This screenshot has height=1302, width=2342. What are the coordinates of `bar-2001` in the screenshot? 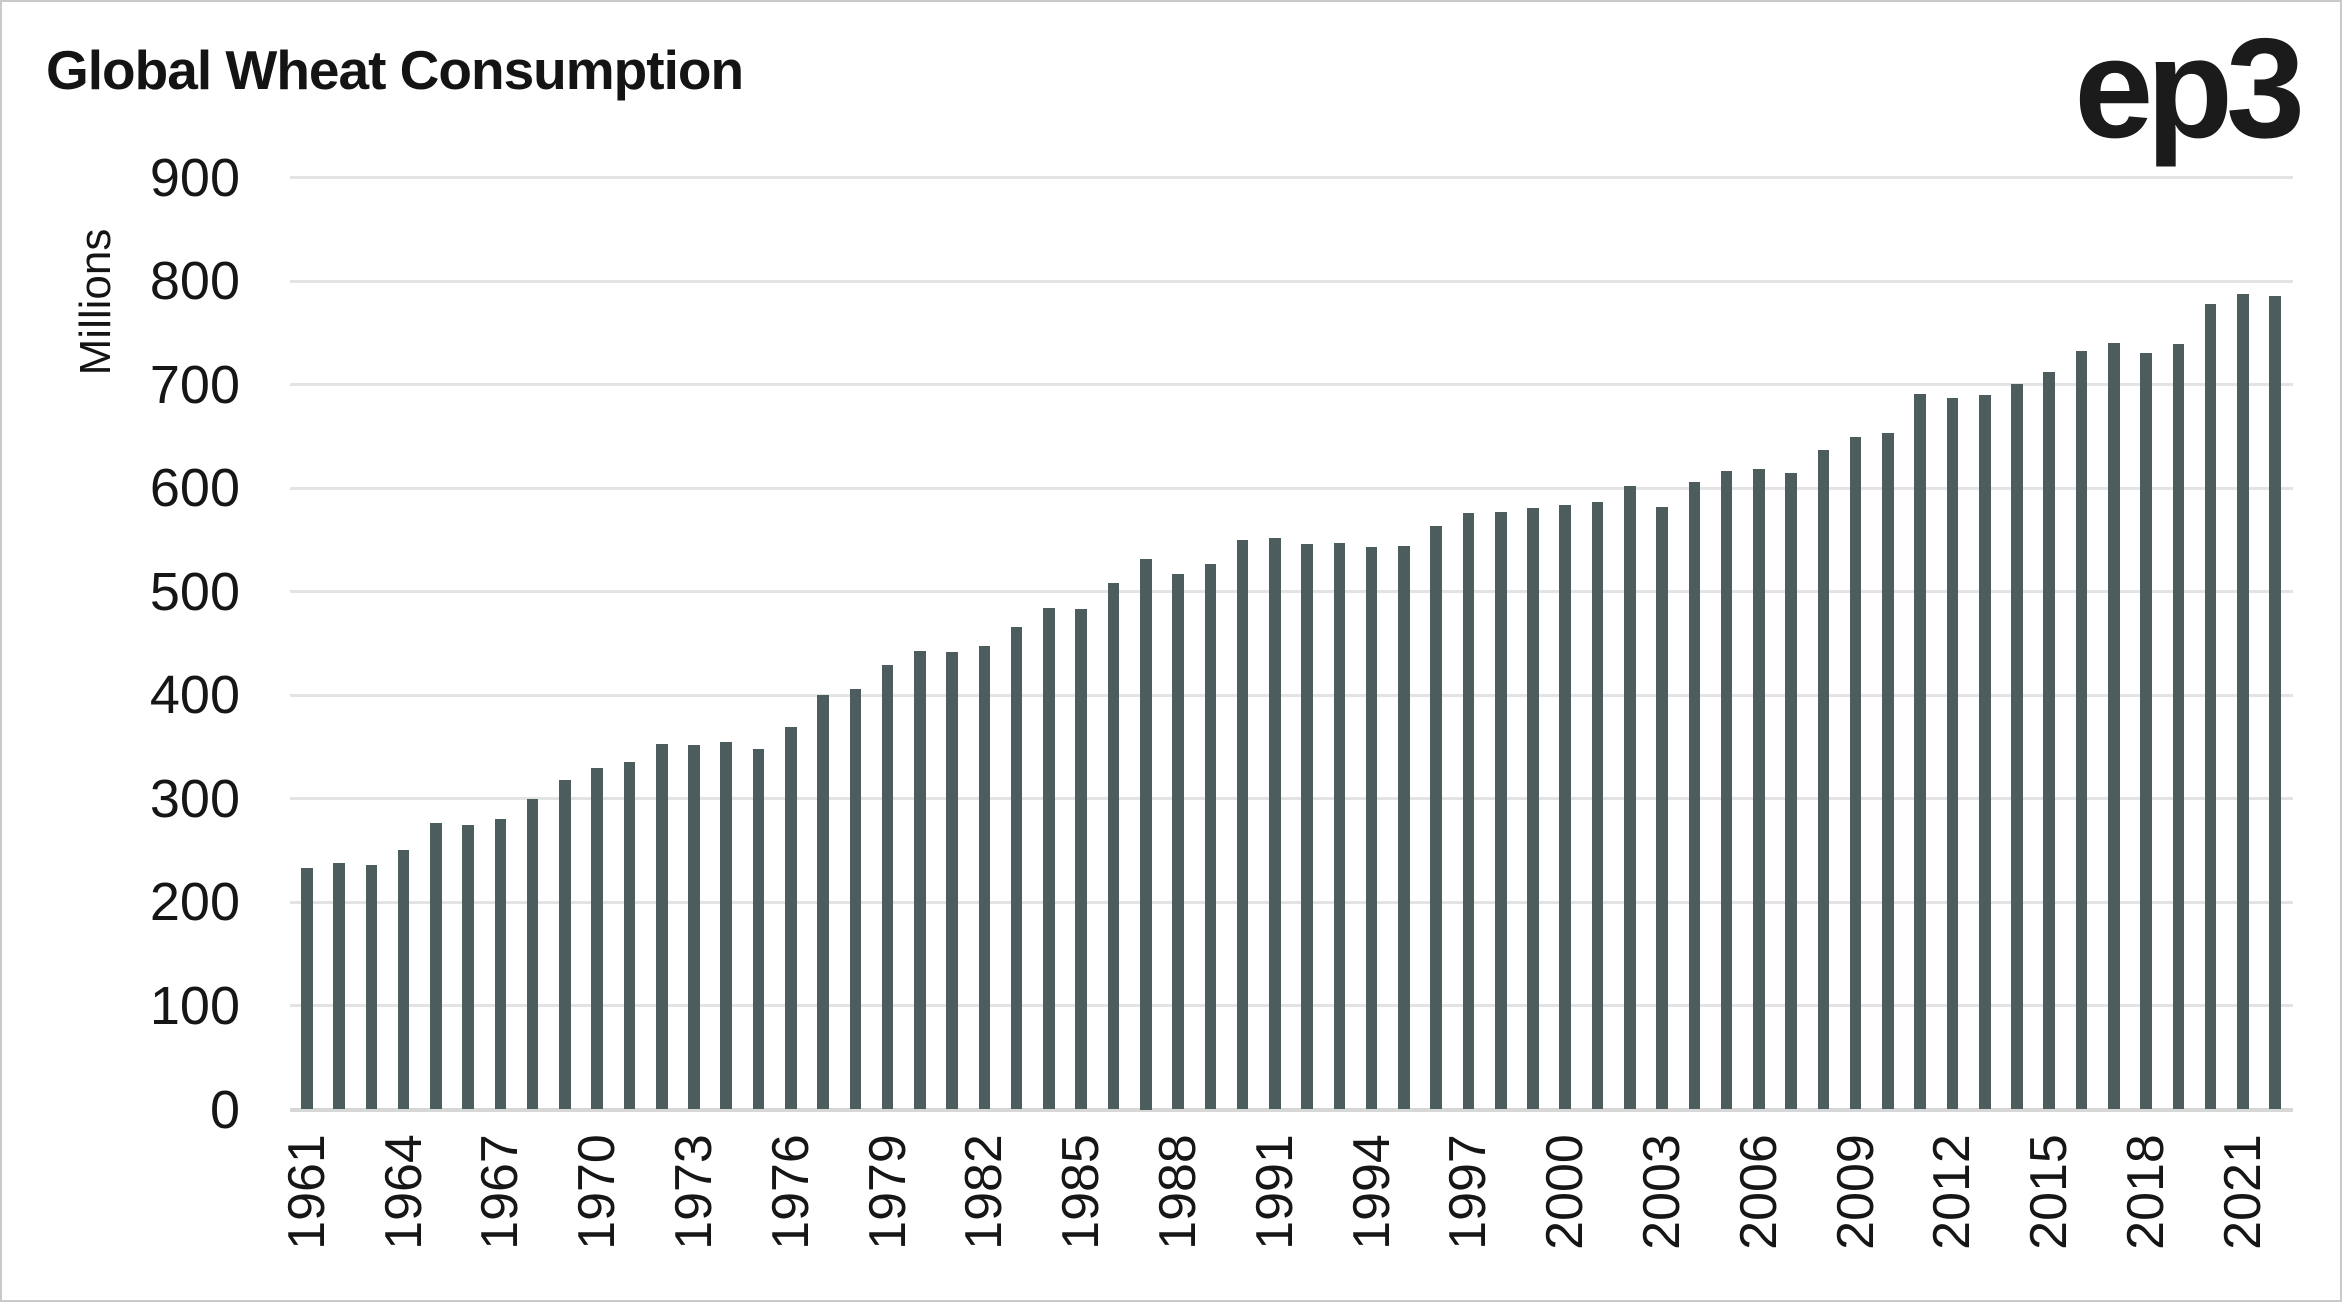 It's located at (1597, 805).